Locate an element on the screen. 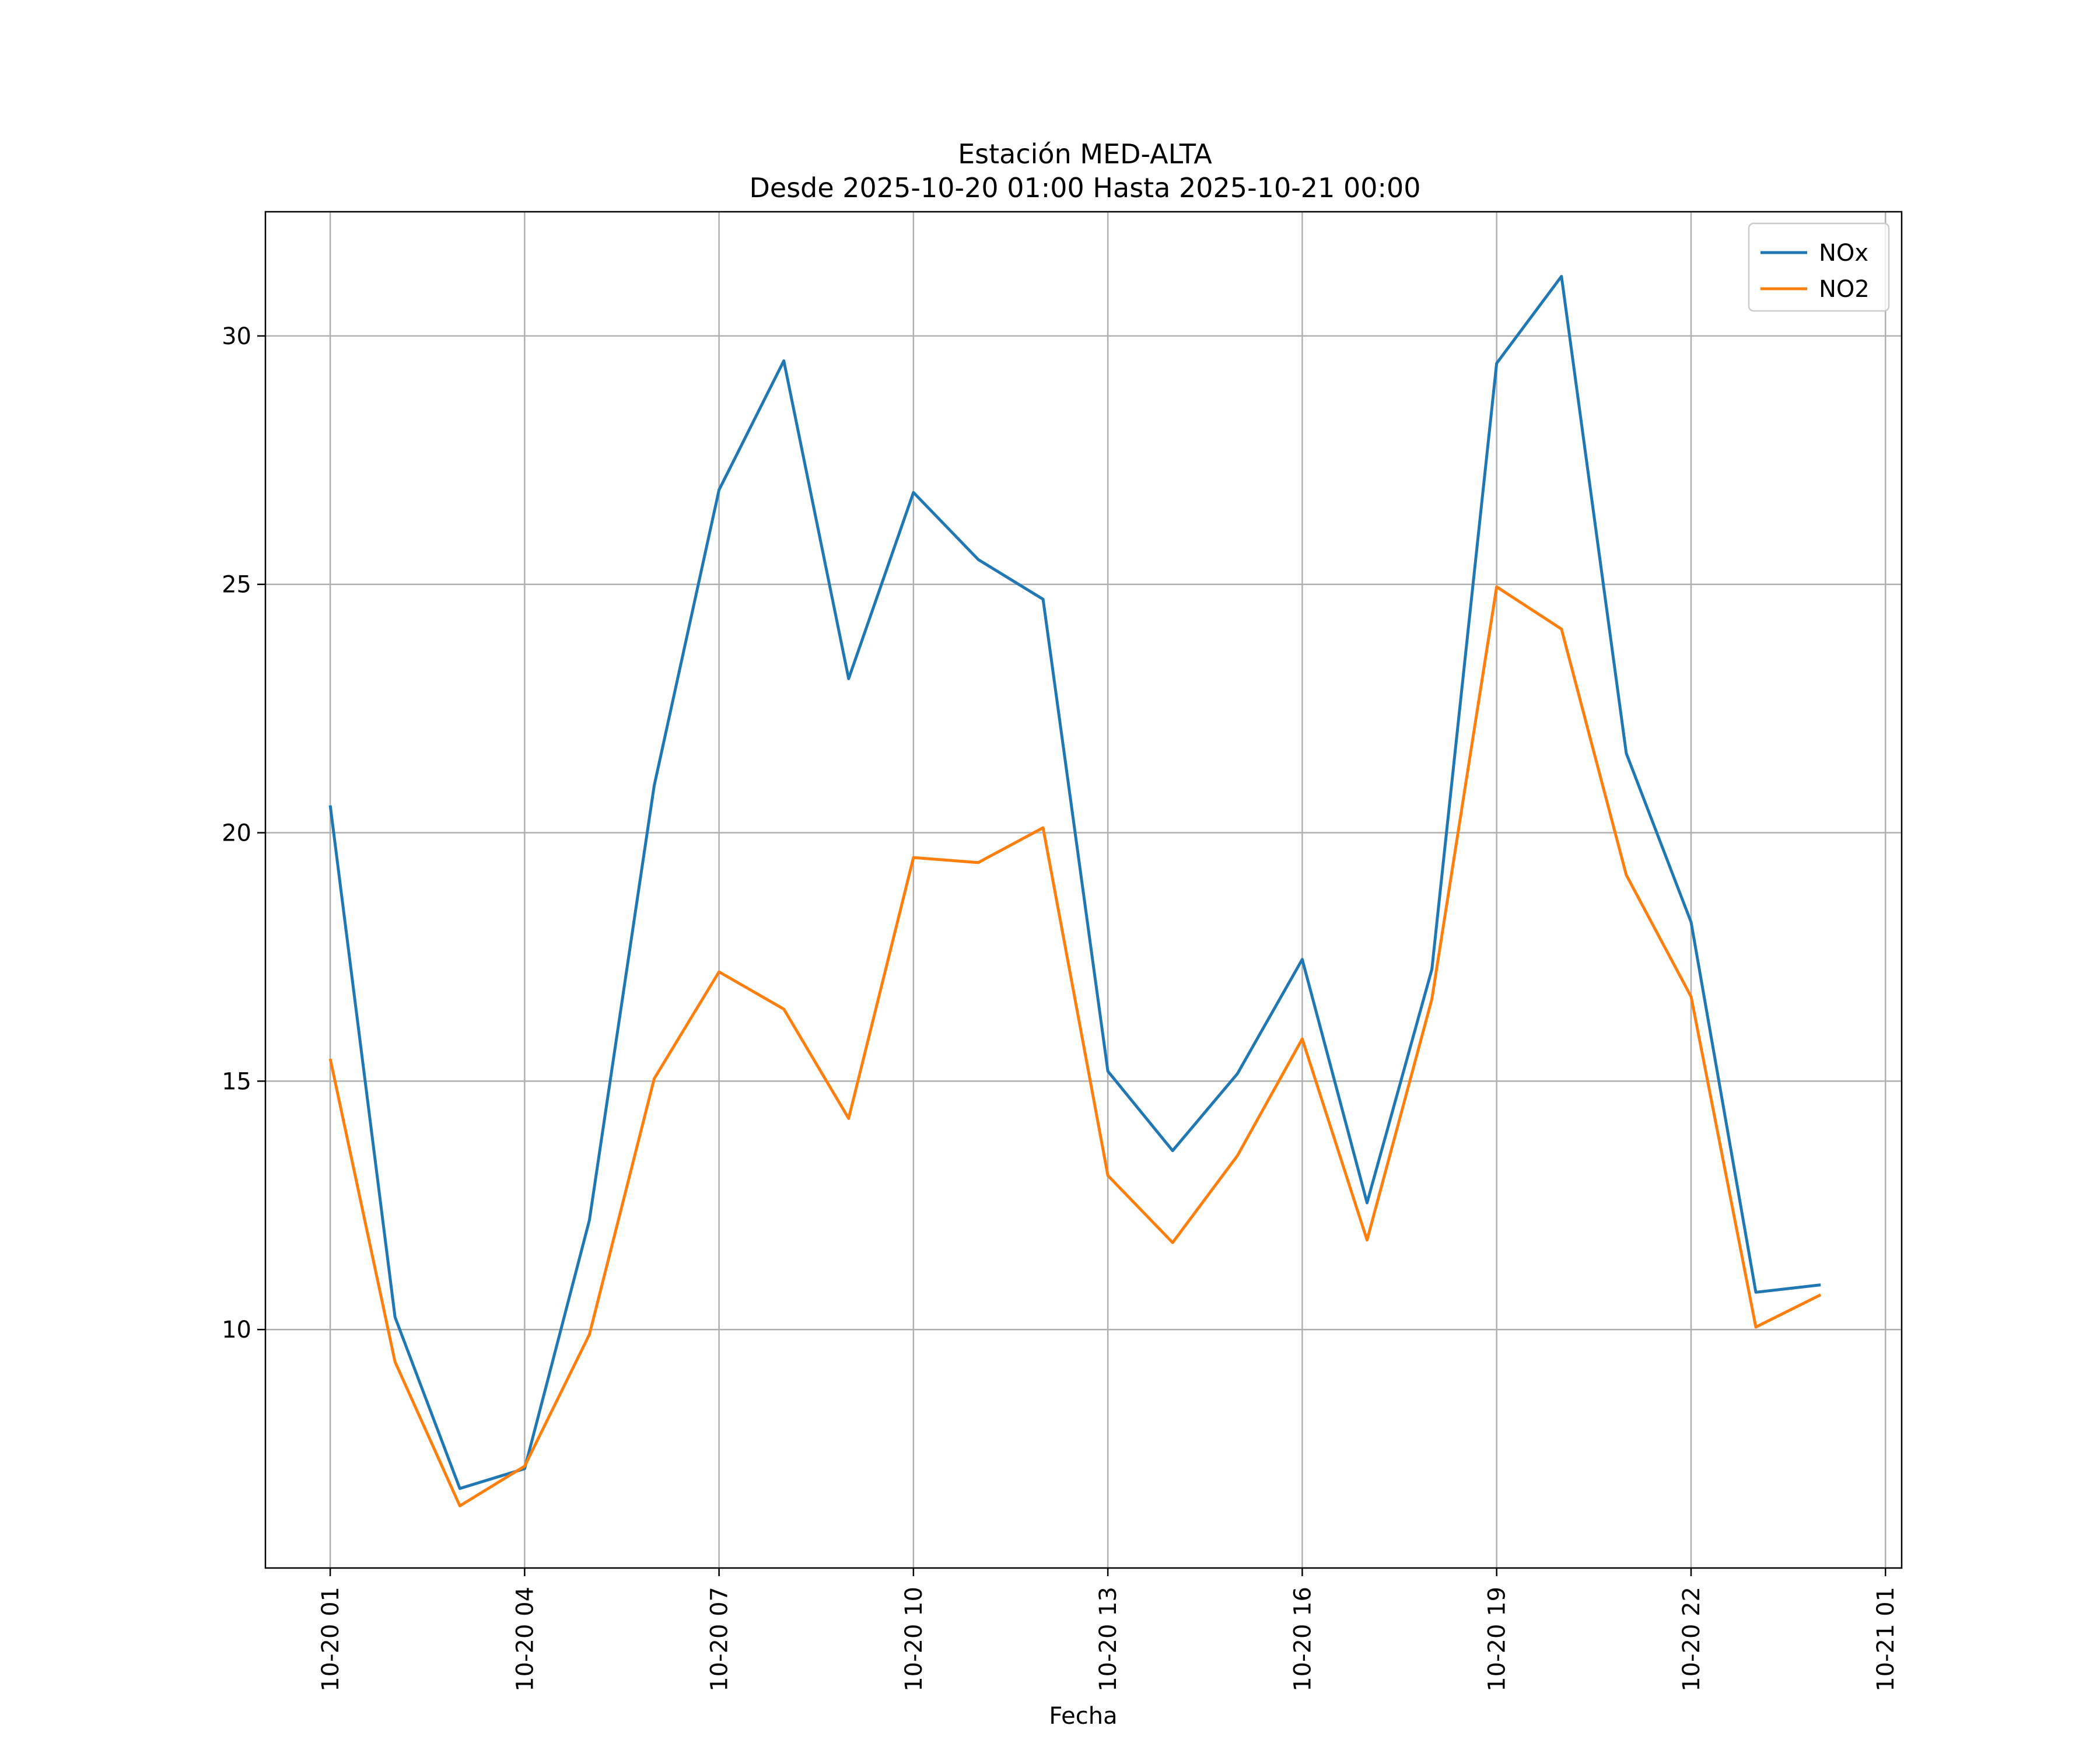 The width and height of the screenshot is (2100, 1750). x-tick-label: 10-20 19 is located at coordinates (1497, 1639).